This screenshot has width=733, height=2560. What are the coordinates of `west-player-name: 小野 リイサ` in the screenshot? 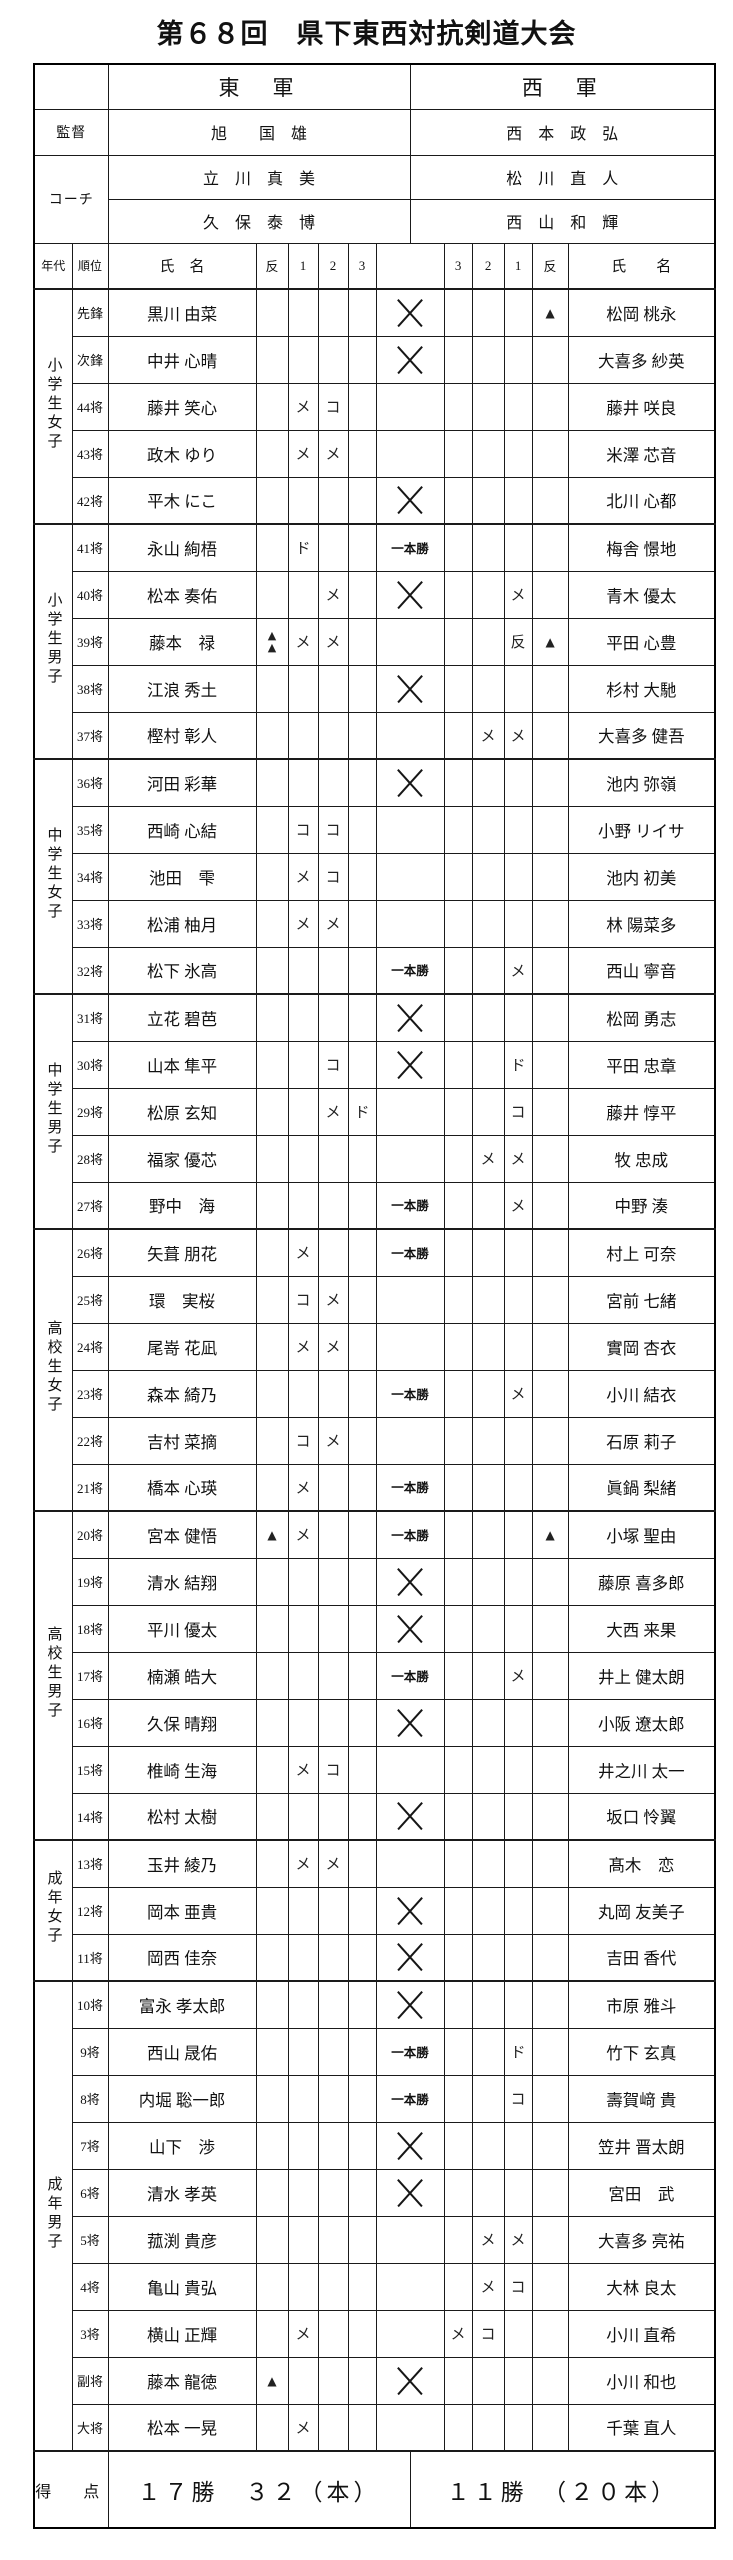 It's located at (641, 829).